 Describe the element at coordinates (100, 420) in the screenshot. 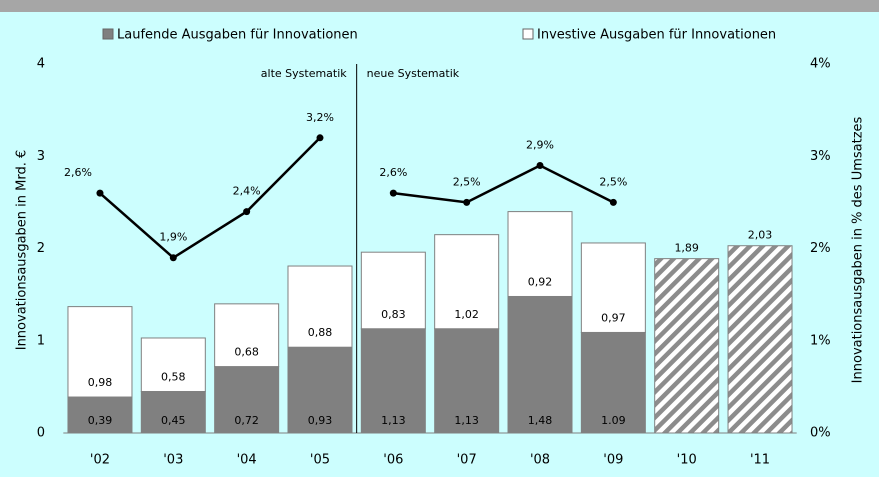

I see `data-label: 0,39` at that location.